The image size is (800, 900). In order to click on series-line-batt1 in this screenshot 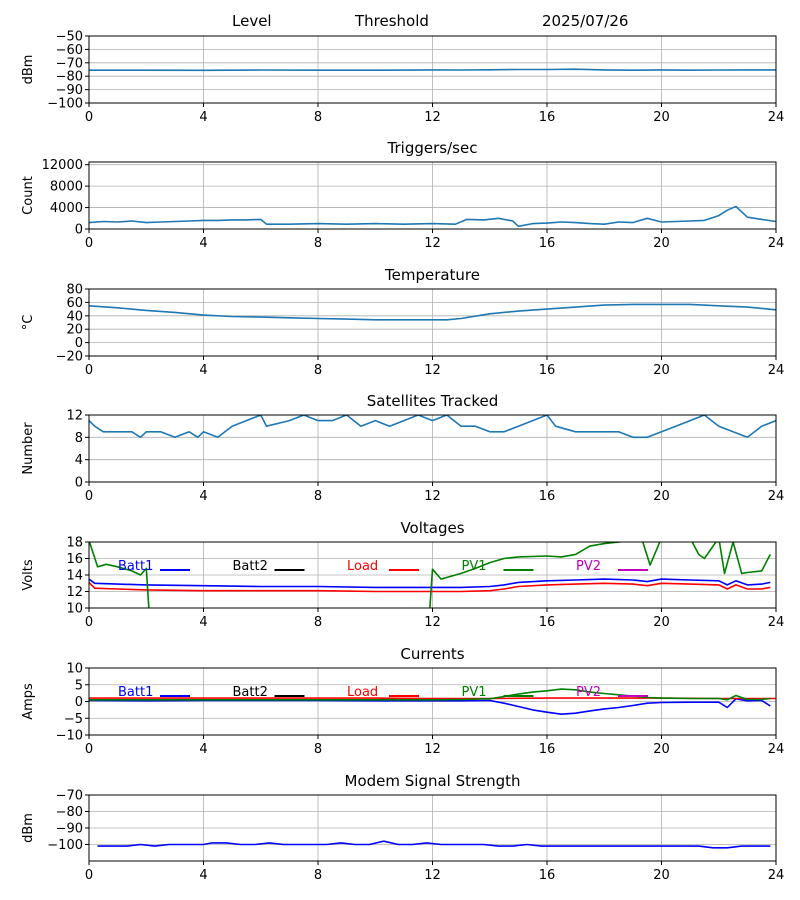, I will do `click(430, 706)`.